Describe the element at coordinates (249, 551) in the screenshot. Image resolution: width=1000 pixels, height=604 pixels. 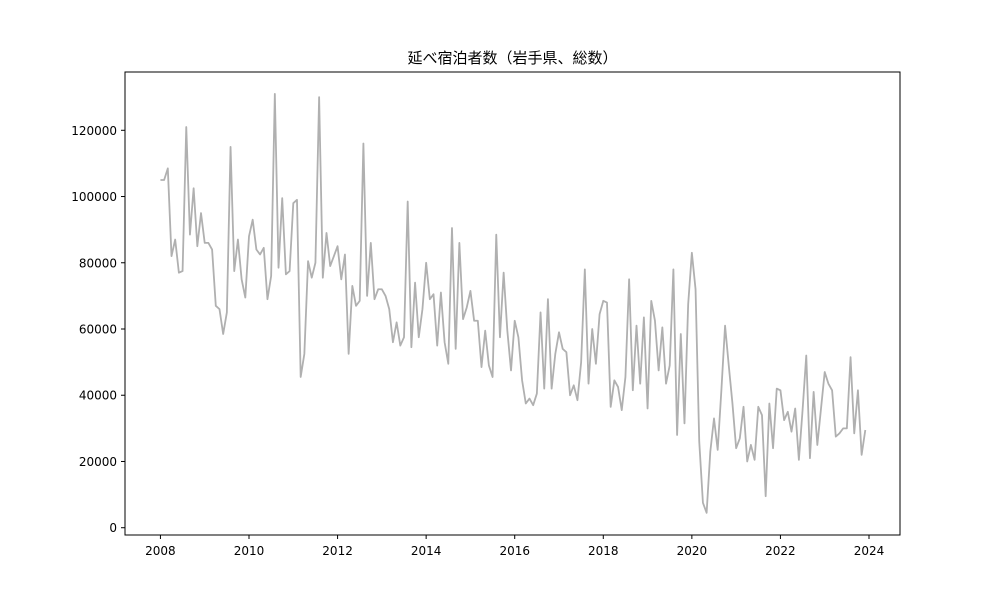
I see `x-tick-label: 2010` at that location.